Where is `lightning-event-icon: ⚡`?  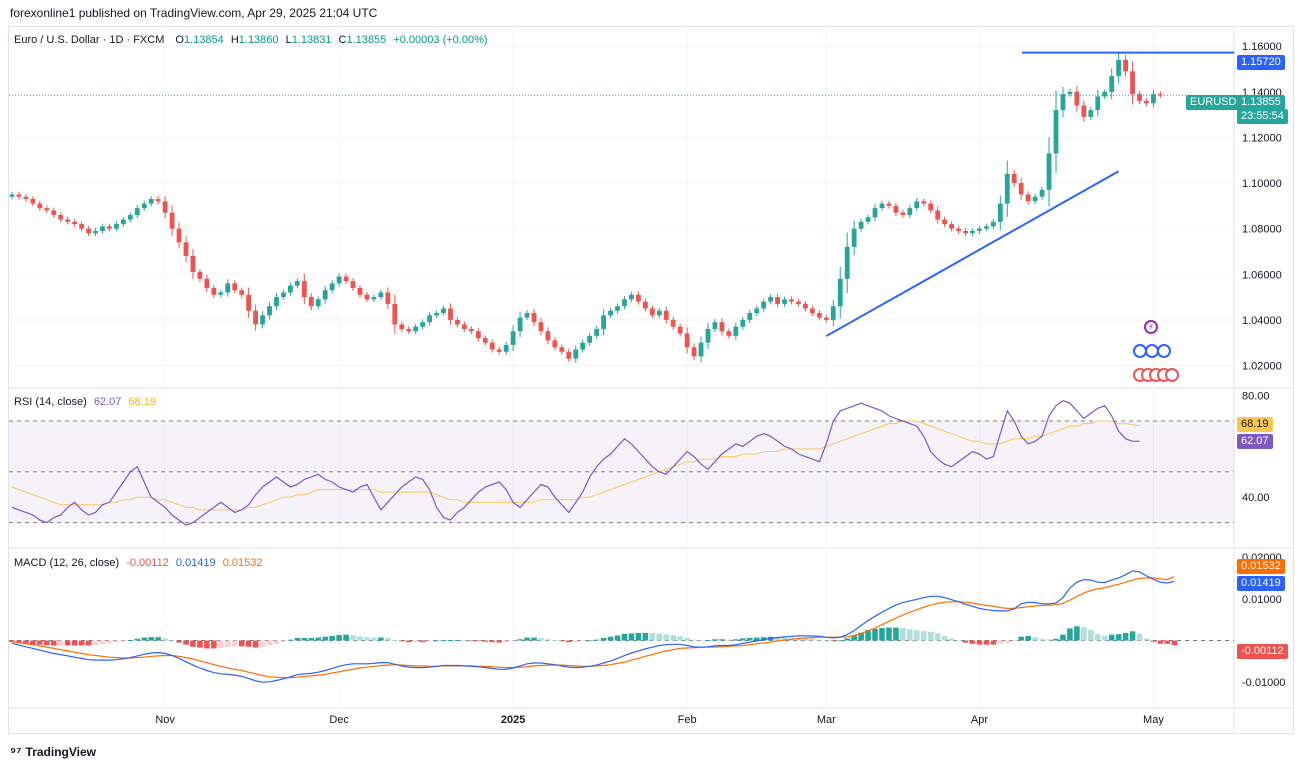 lightning-event-icon: ⚡ is located at coordinates (1151, 327).